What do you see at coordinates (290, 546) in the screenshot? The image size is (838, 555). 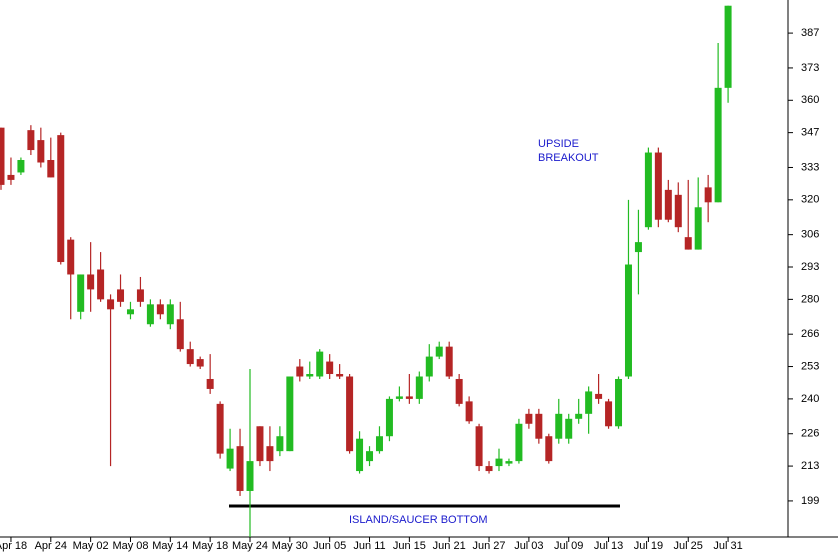 I see `x-tick-label: May 30` at bounding box center [290, 546].